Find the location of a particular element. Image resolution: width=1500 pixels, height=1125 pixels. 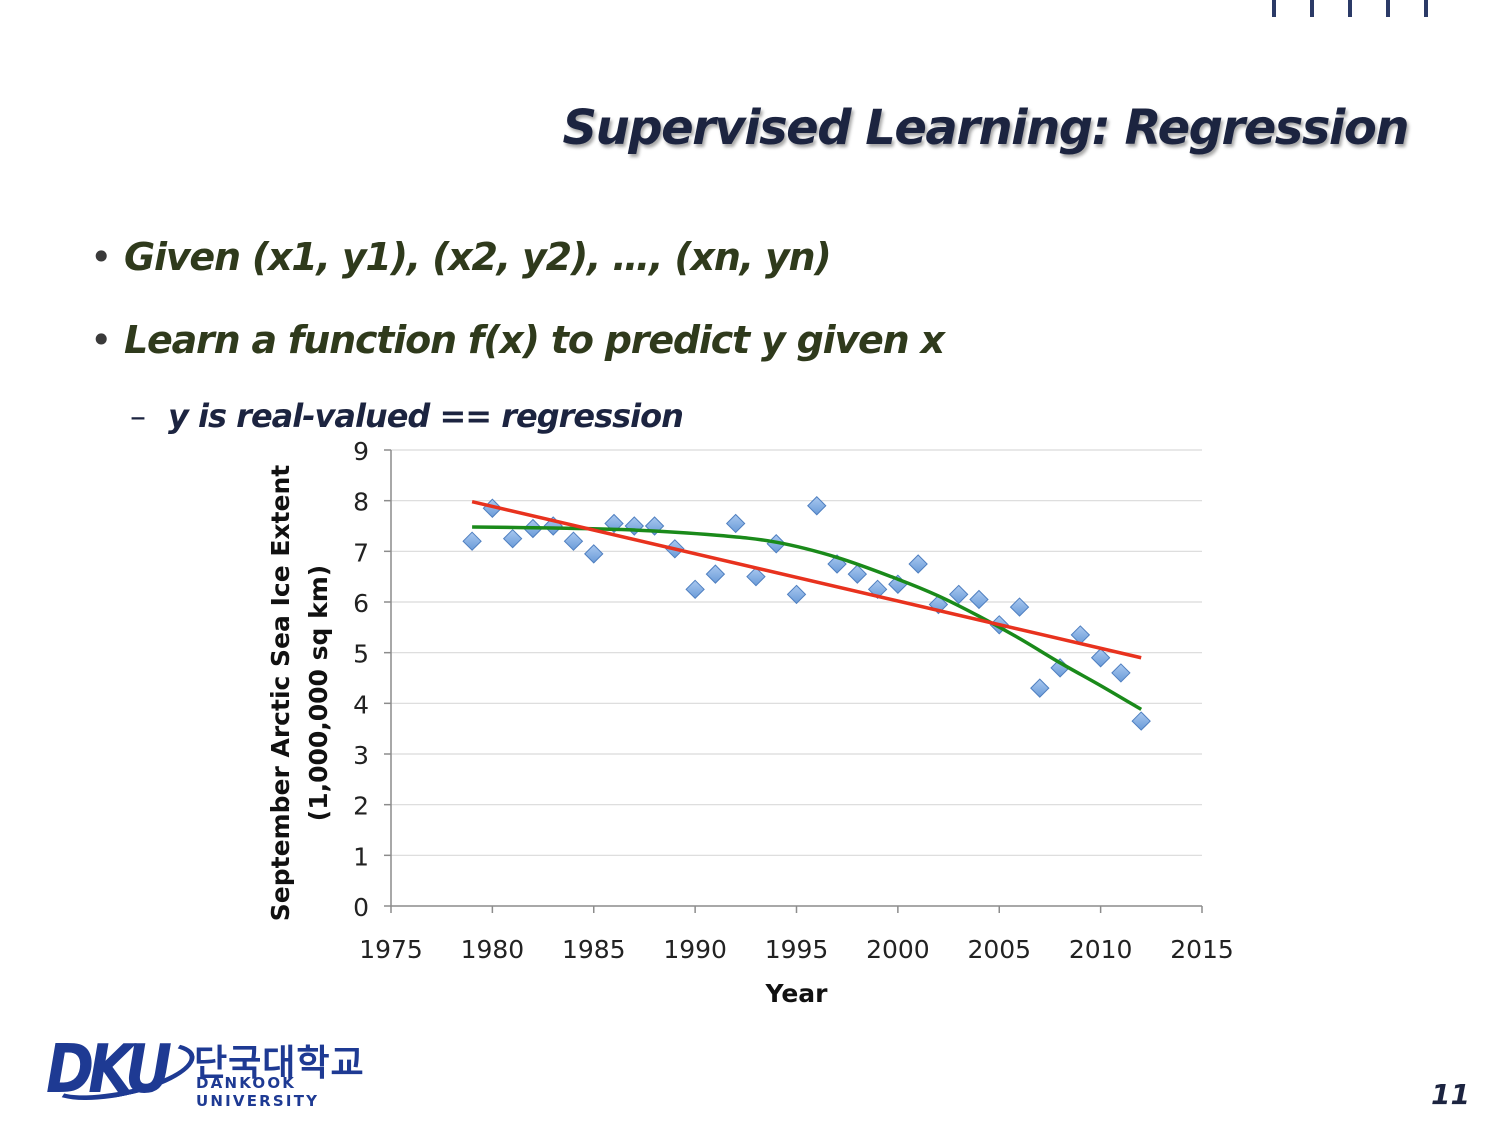

y-axis-title-line2: (1,000,000 sq km) is located at coordinates (318, 693).